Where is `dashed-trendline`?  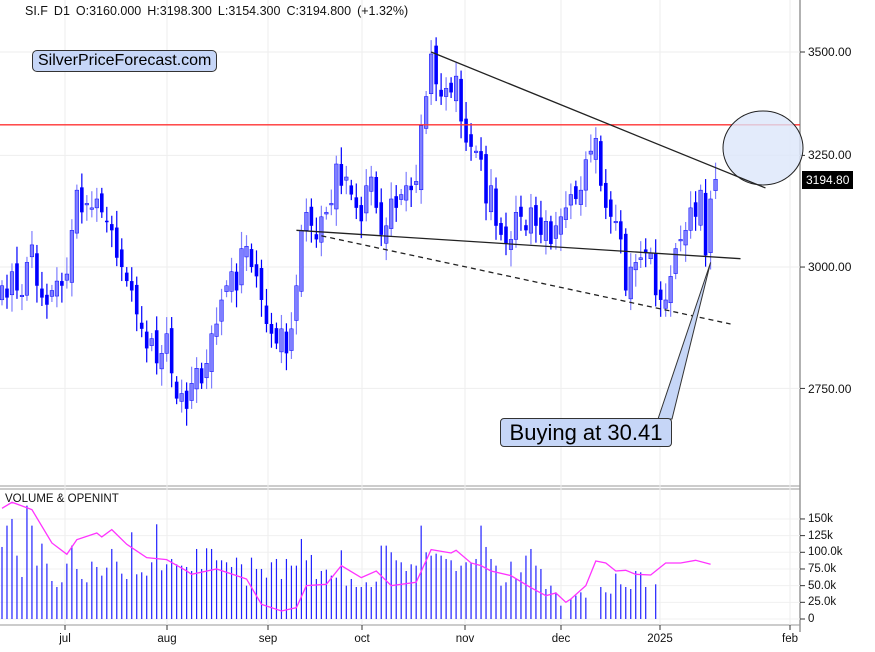 dashed-trendline is located at coordinates (526, 280).